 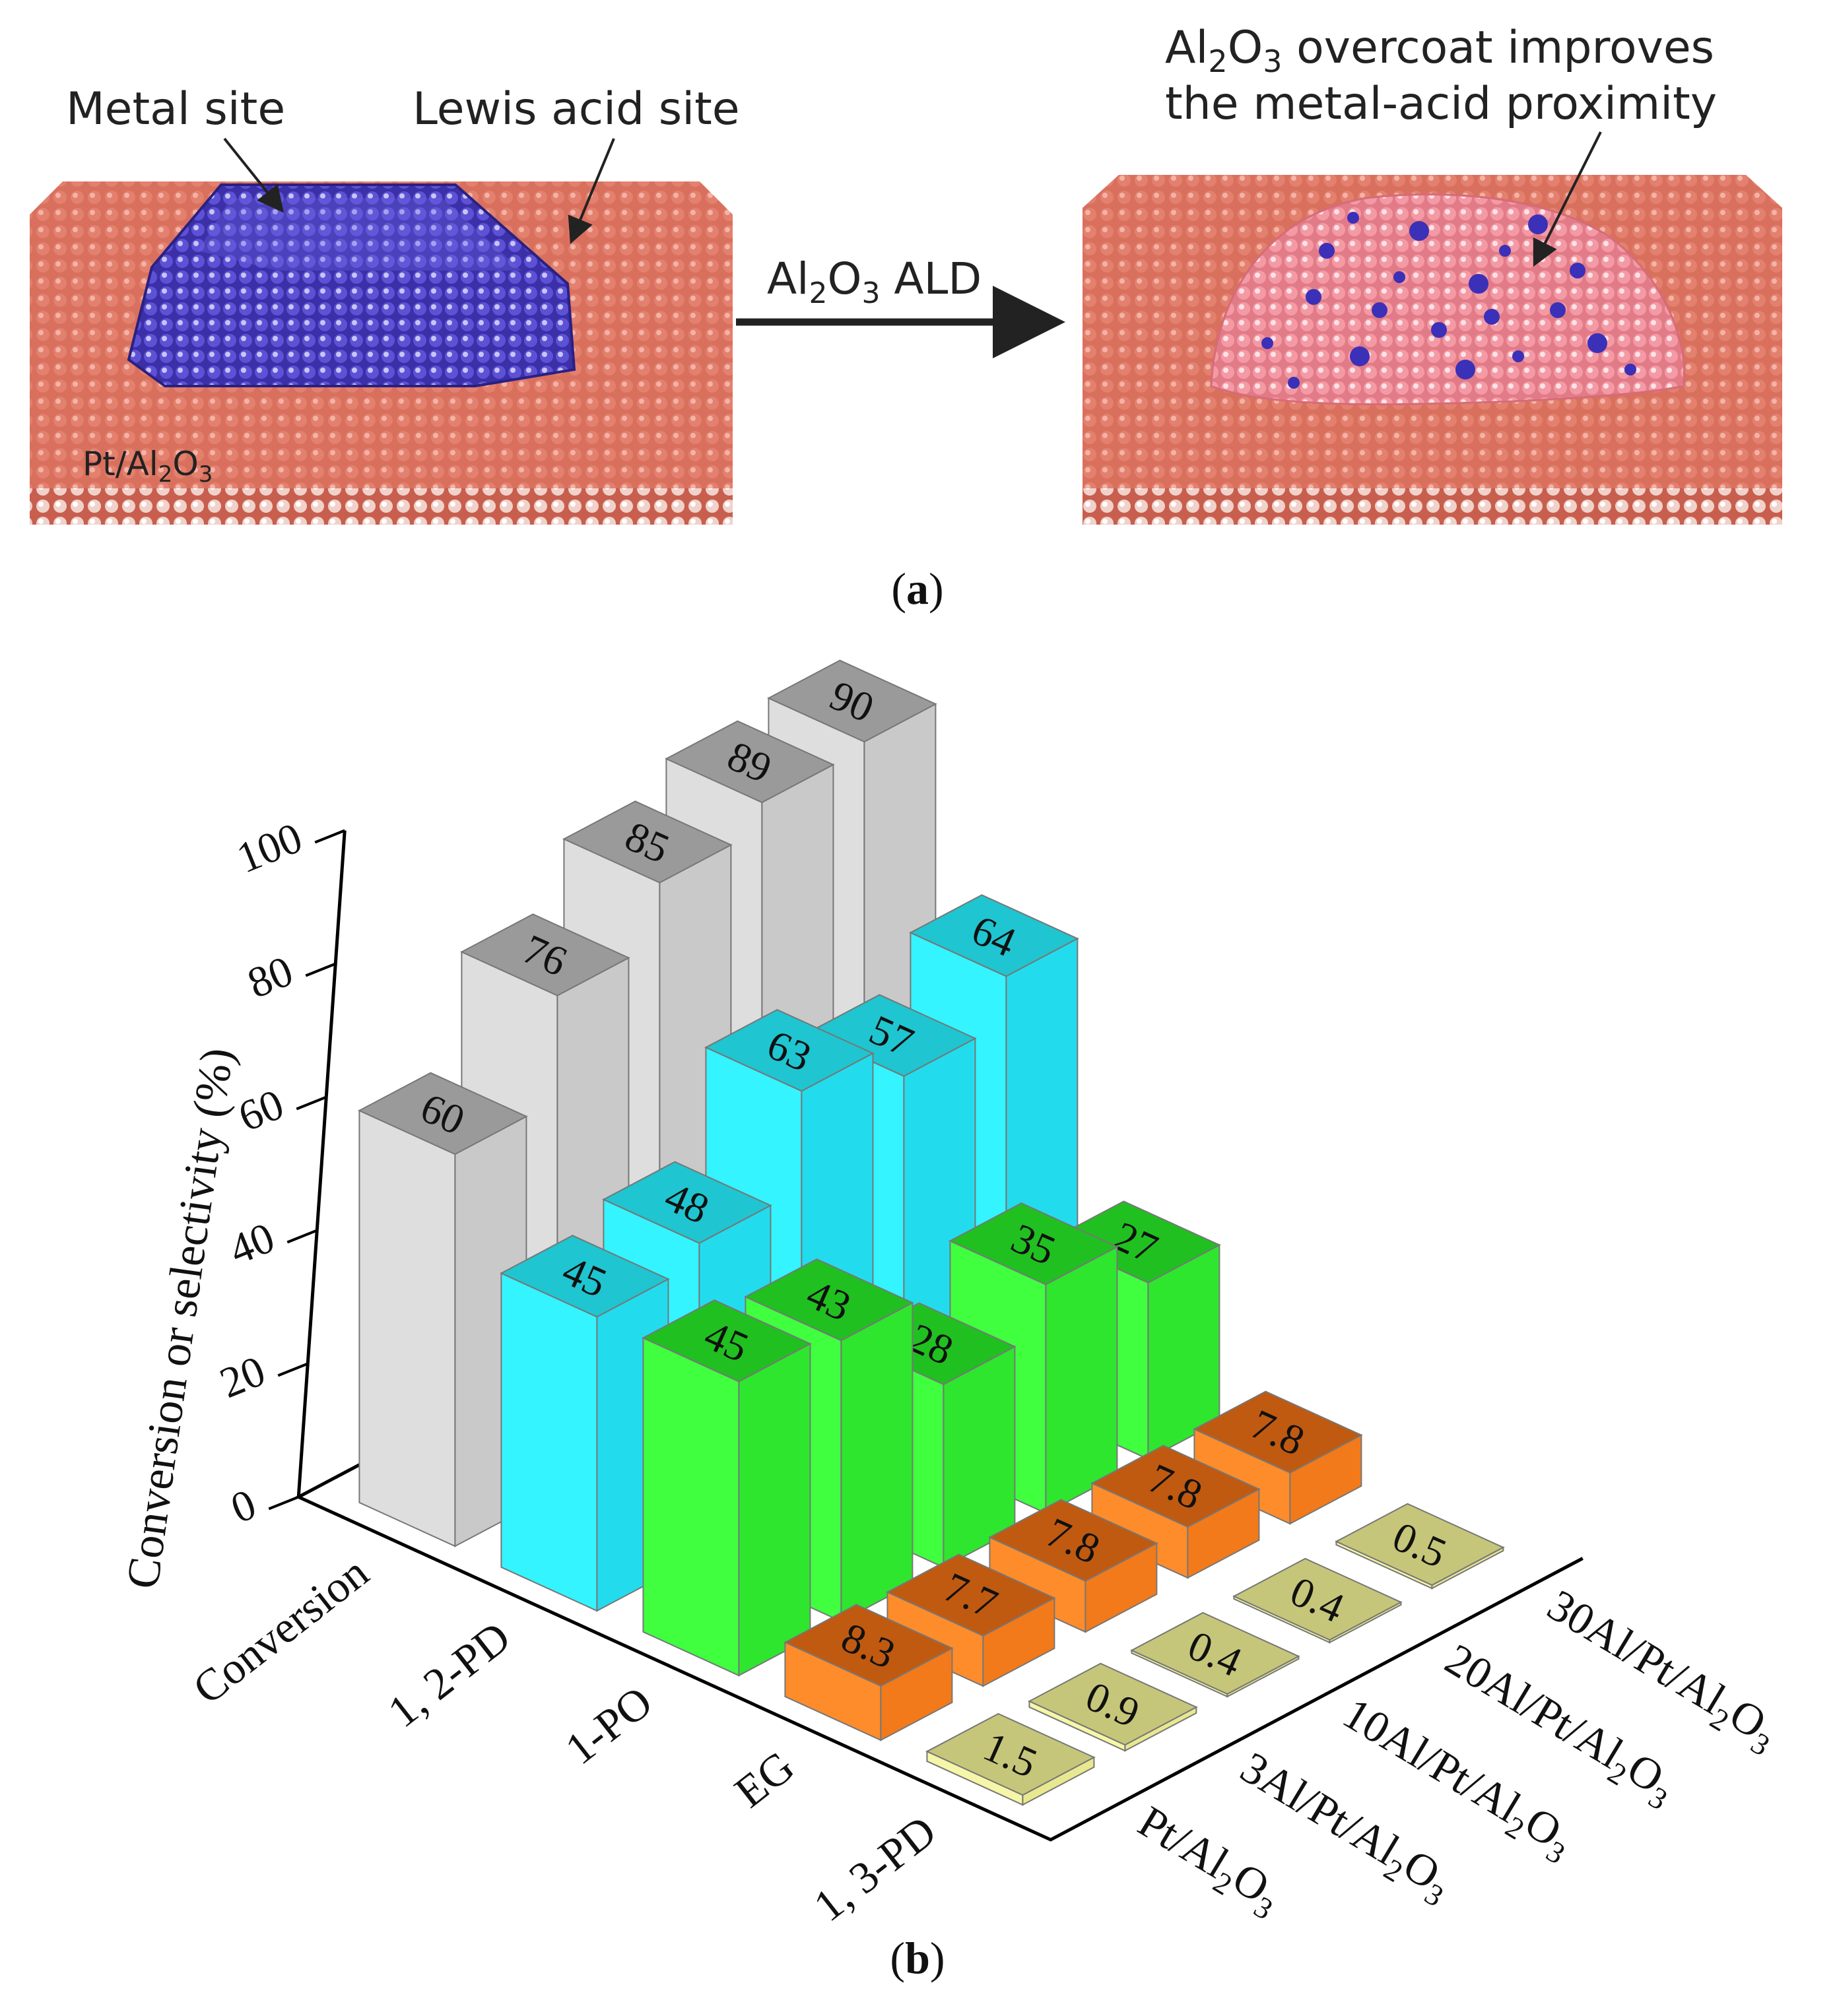 I want to click on right-model-illustration, so click(x=1432, y=350).